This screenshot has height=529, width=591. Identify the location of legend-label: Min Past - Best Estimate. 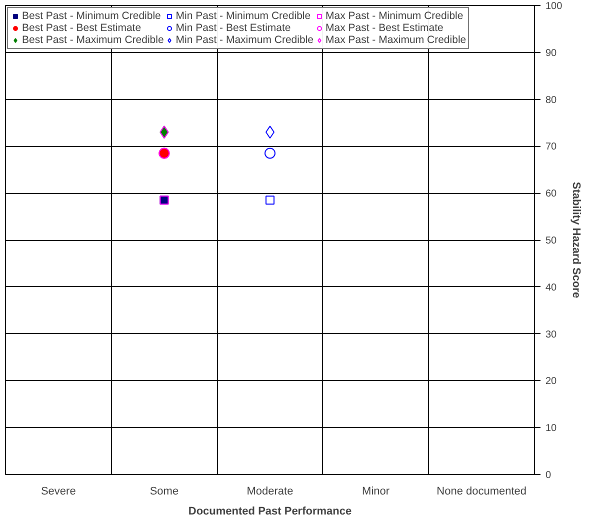
(233, 28).